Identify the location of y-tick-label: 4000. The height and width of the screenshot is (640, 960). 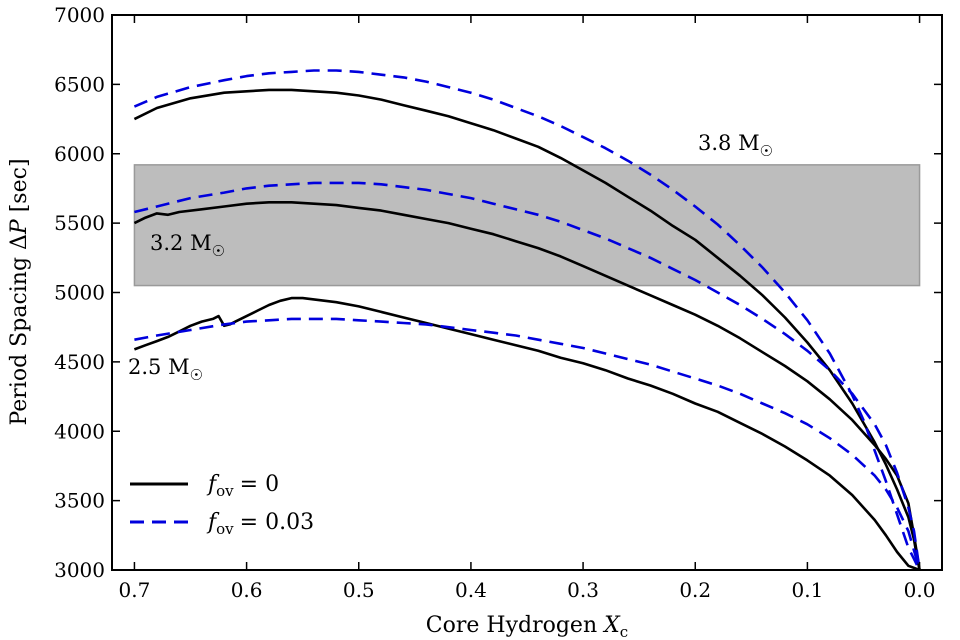
(79, 431).